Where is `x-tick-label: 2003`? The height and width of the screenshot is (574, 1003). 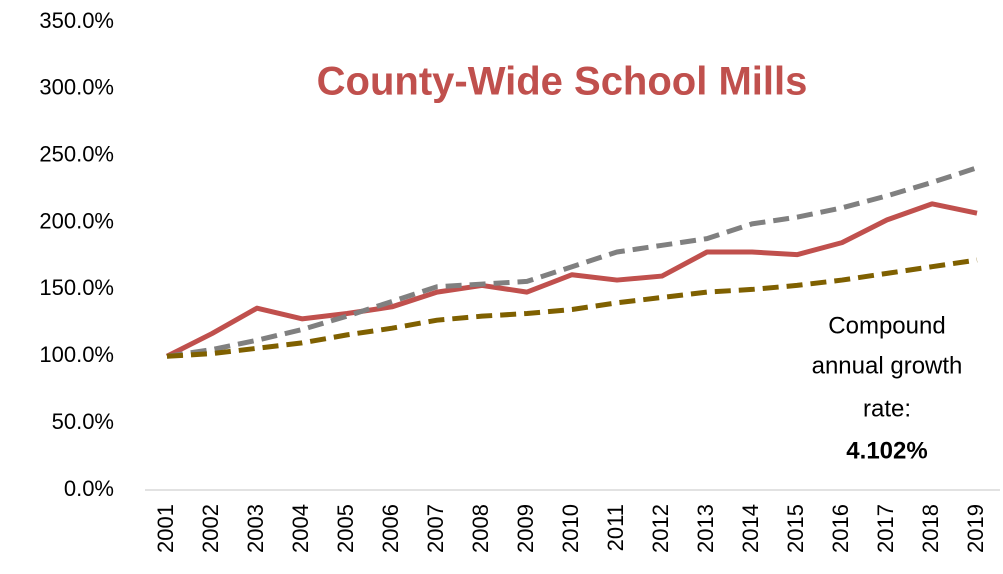
x-tick-label: 2003 is located at coordinates (255, 528).